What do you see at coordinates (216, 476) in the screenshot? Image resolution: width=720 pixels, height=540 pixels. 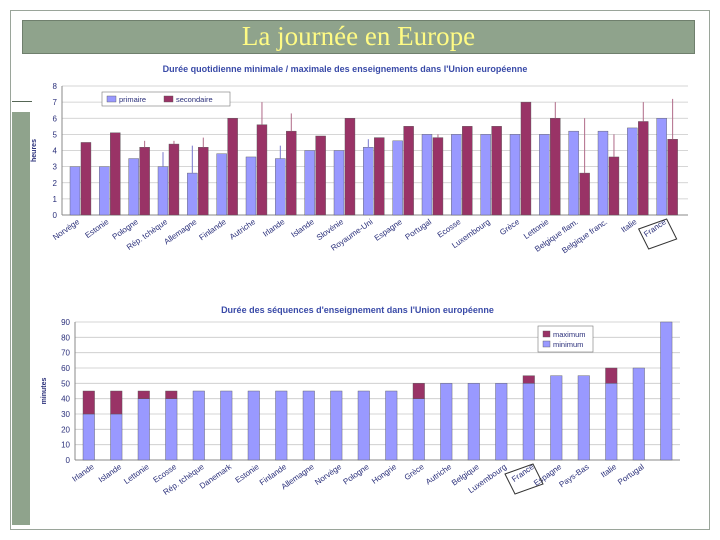 I see `chart2-category-label: Danemark` at bounding box center [216, 476].